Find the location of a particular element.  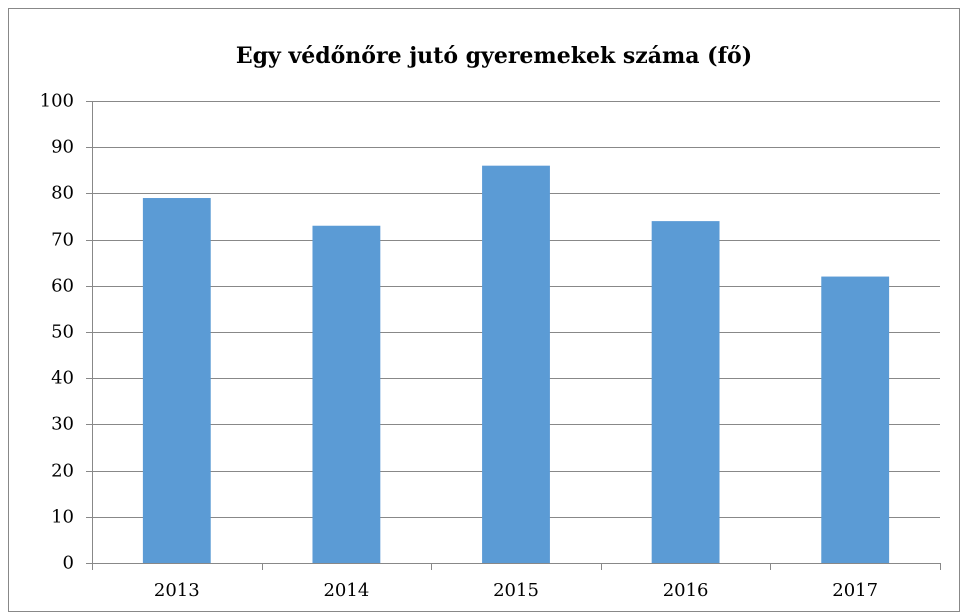

y-tick-label: 30 is located at coordinates (62, 424).